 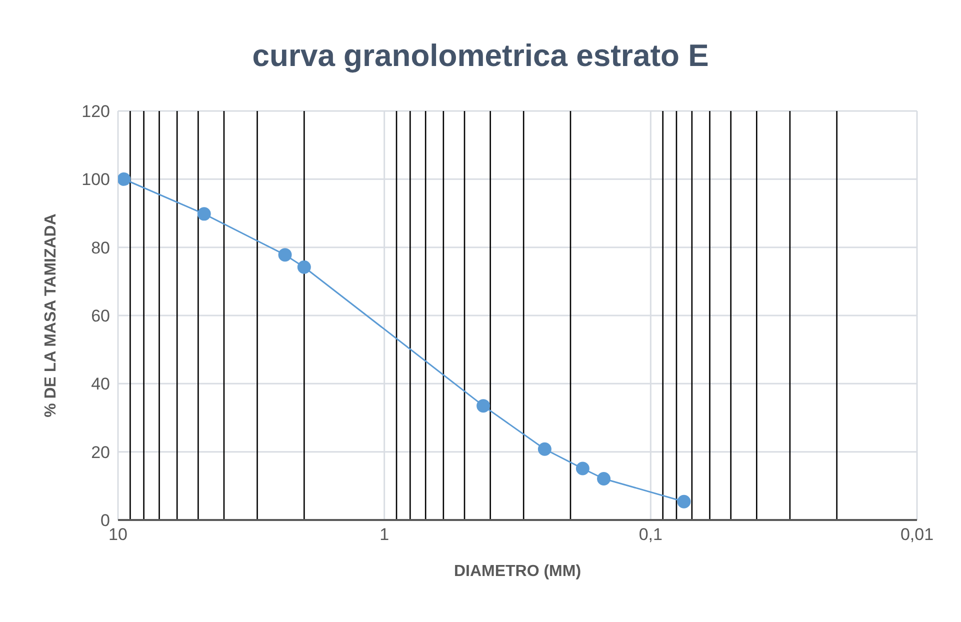 What do you see at coordinates (650, 534) in the screenshot?
I see `x-tick-label: 0,1` at bounding box center [650, 534].